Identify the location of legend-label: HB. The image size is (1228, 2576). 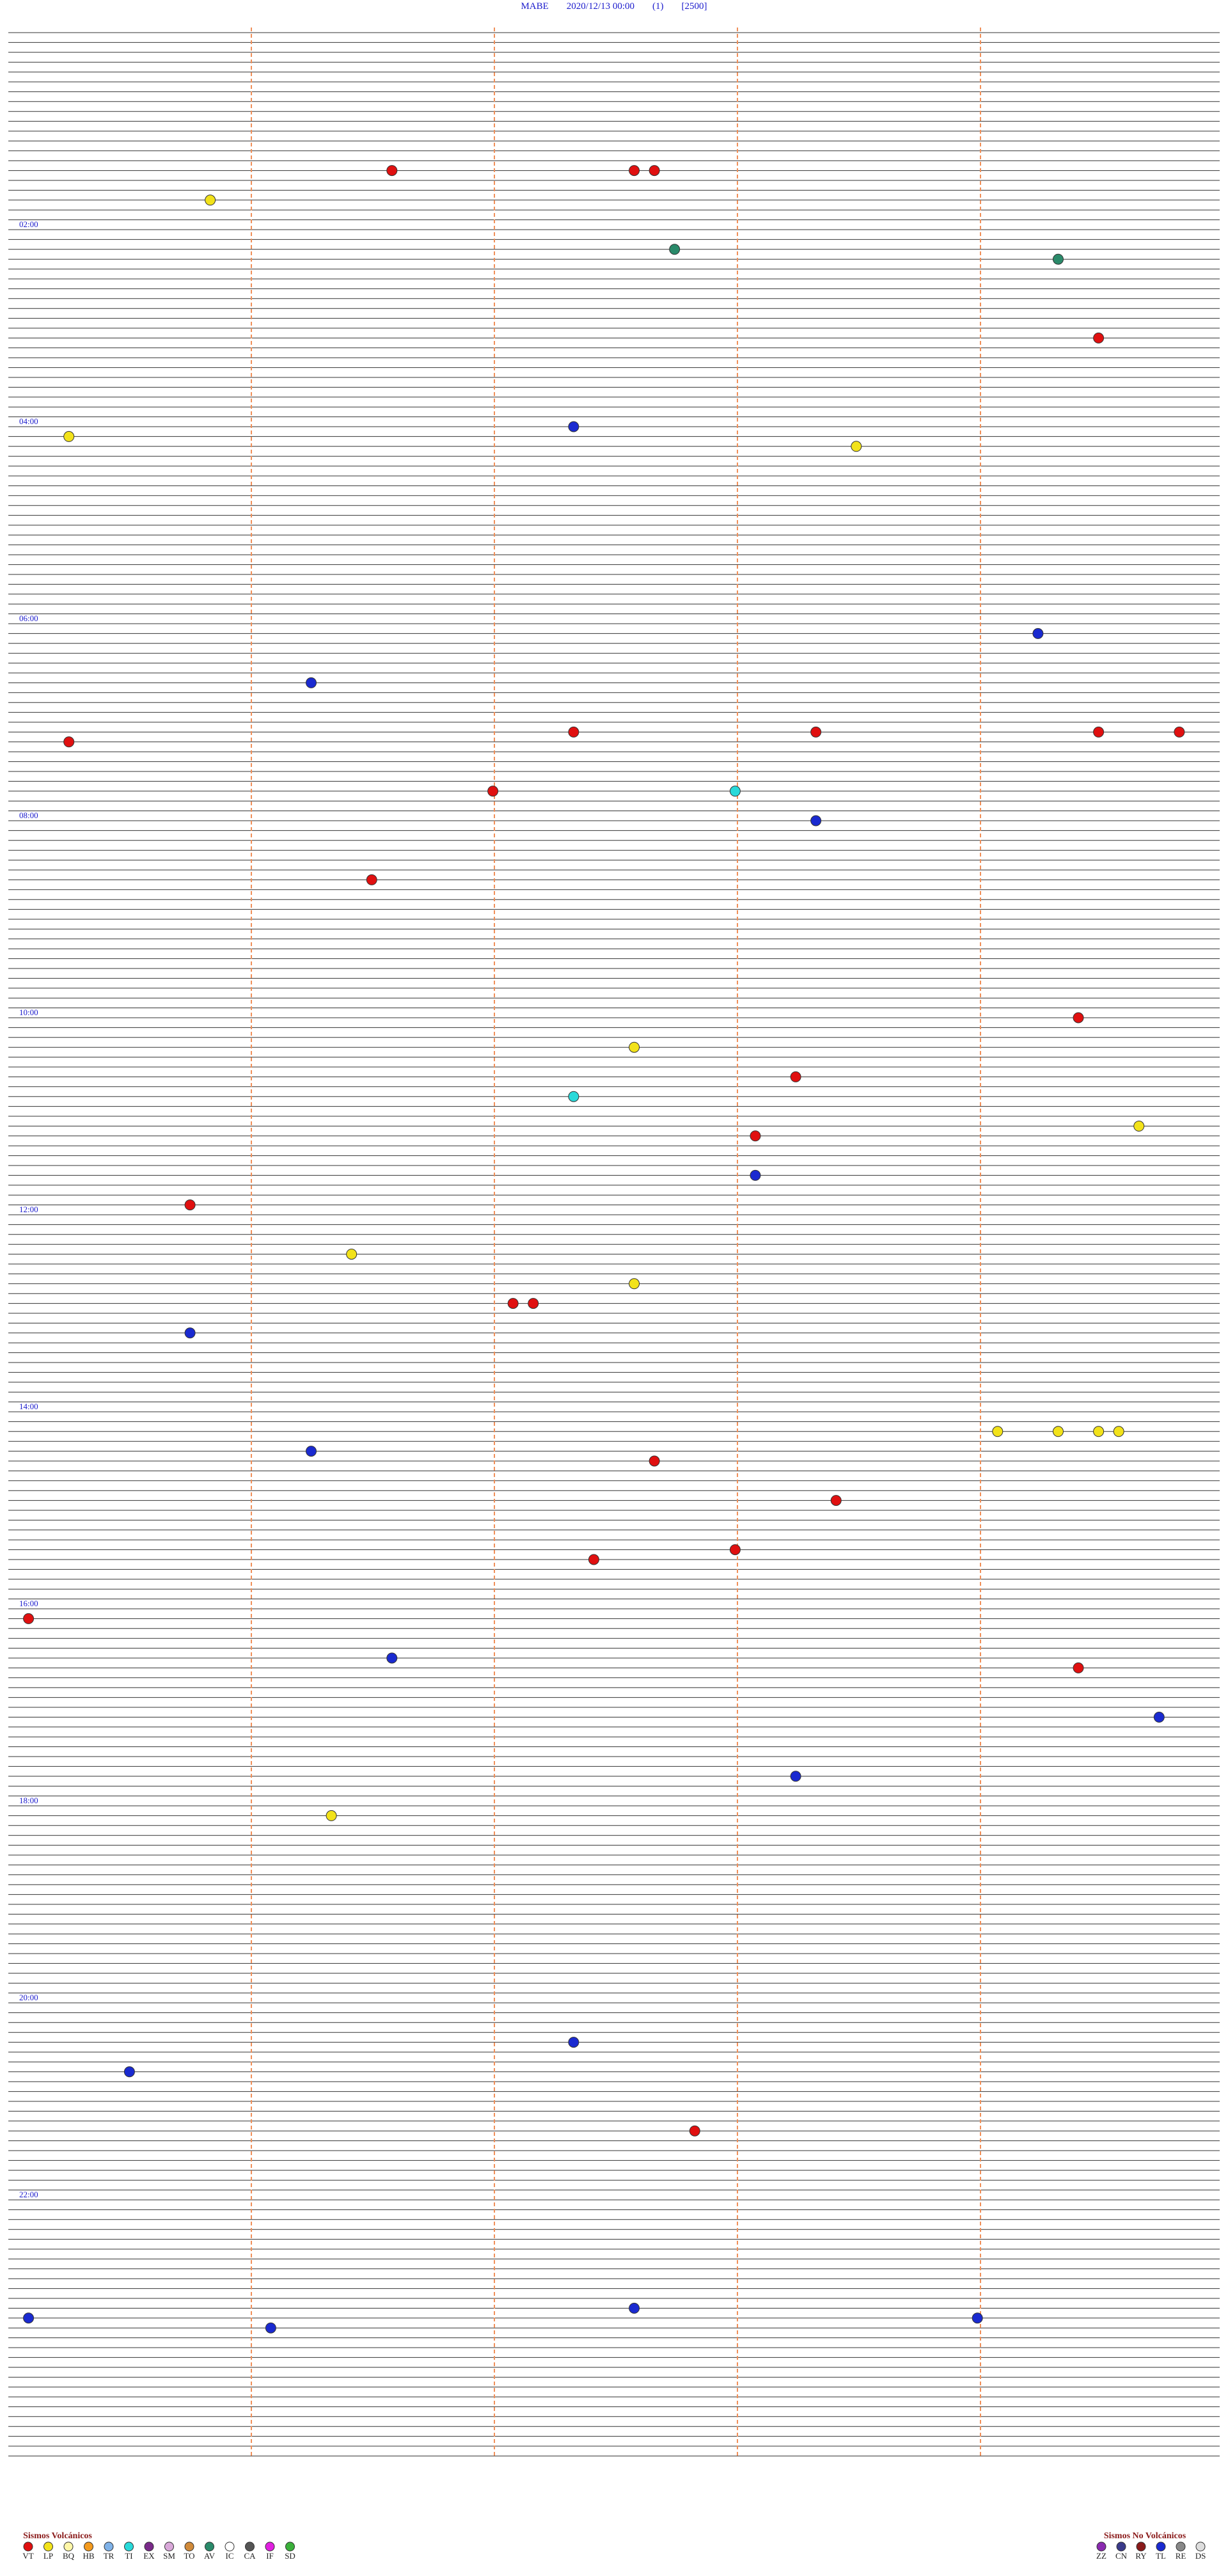
(88, 2556).